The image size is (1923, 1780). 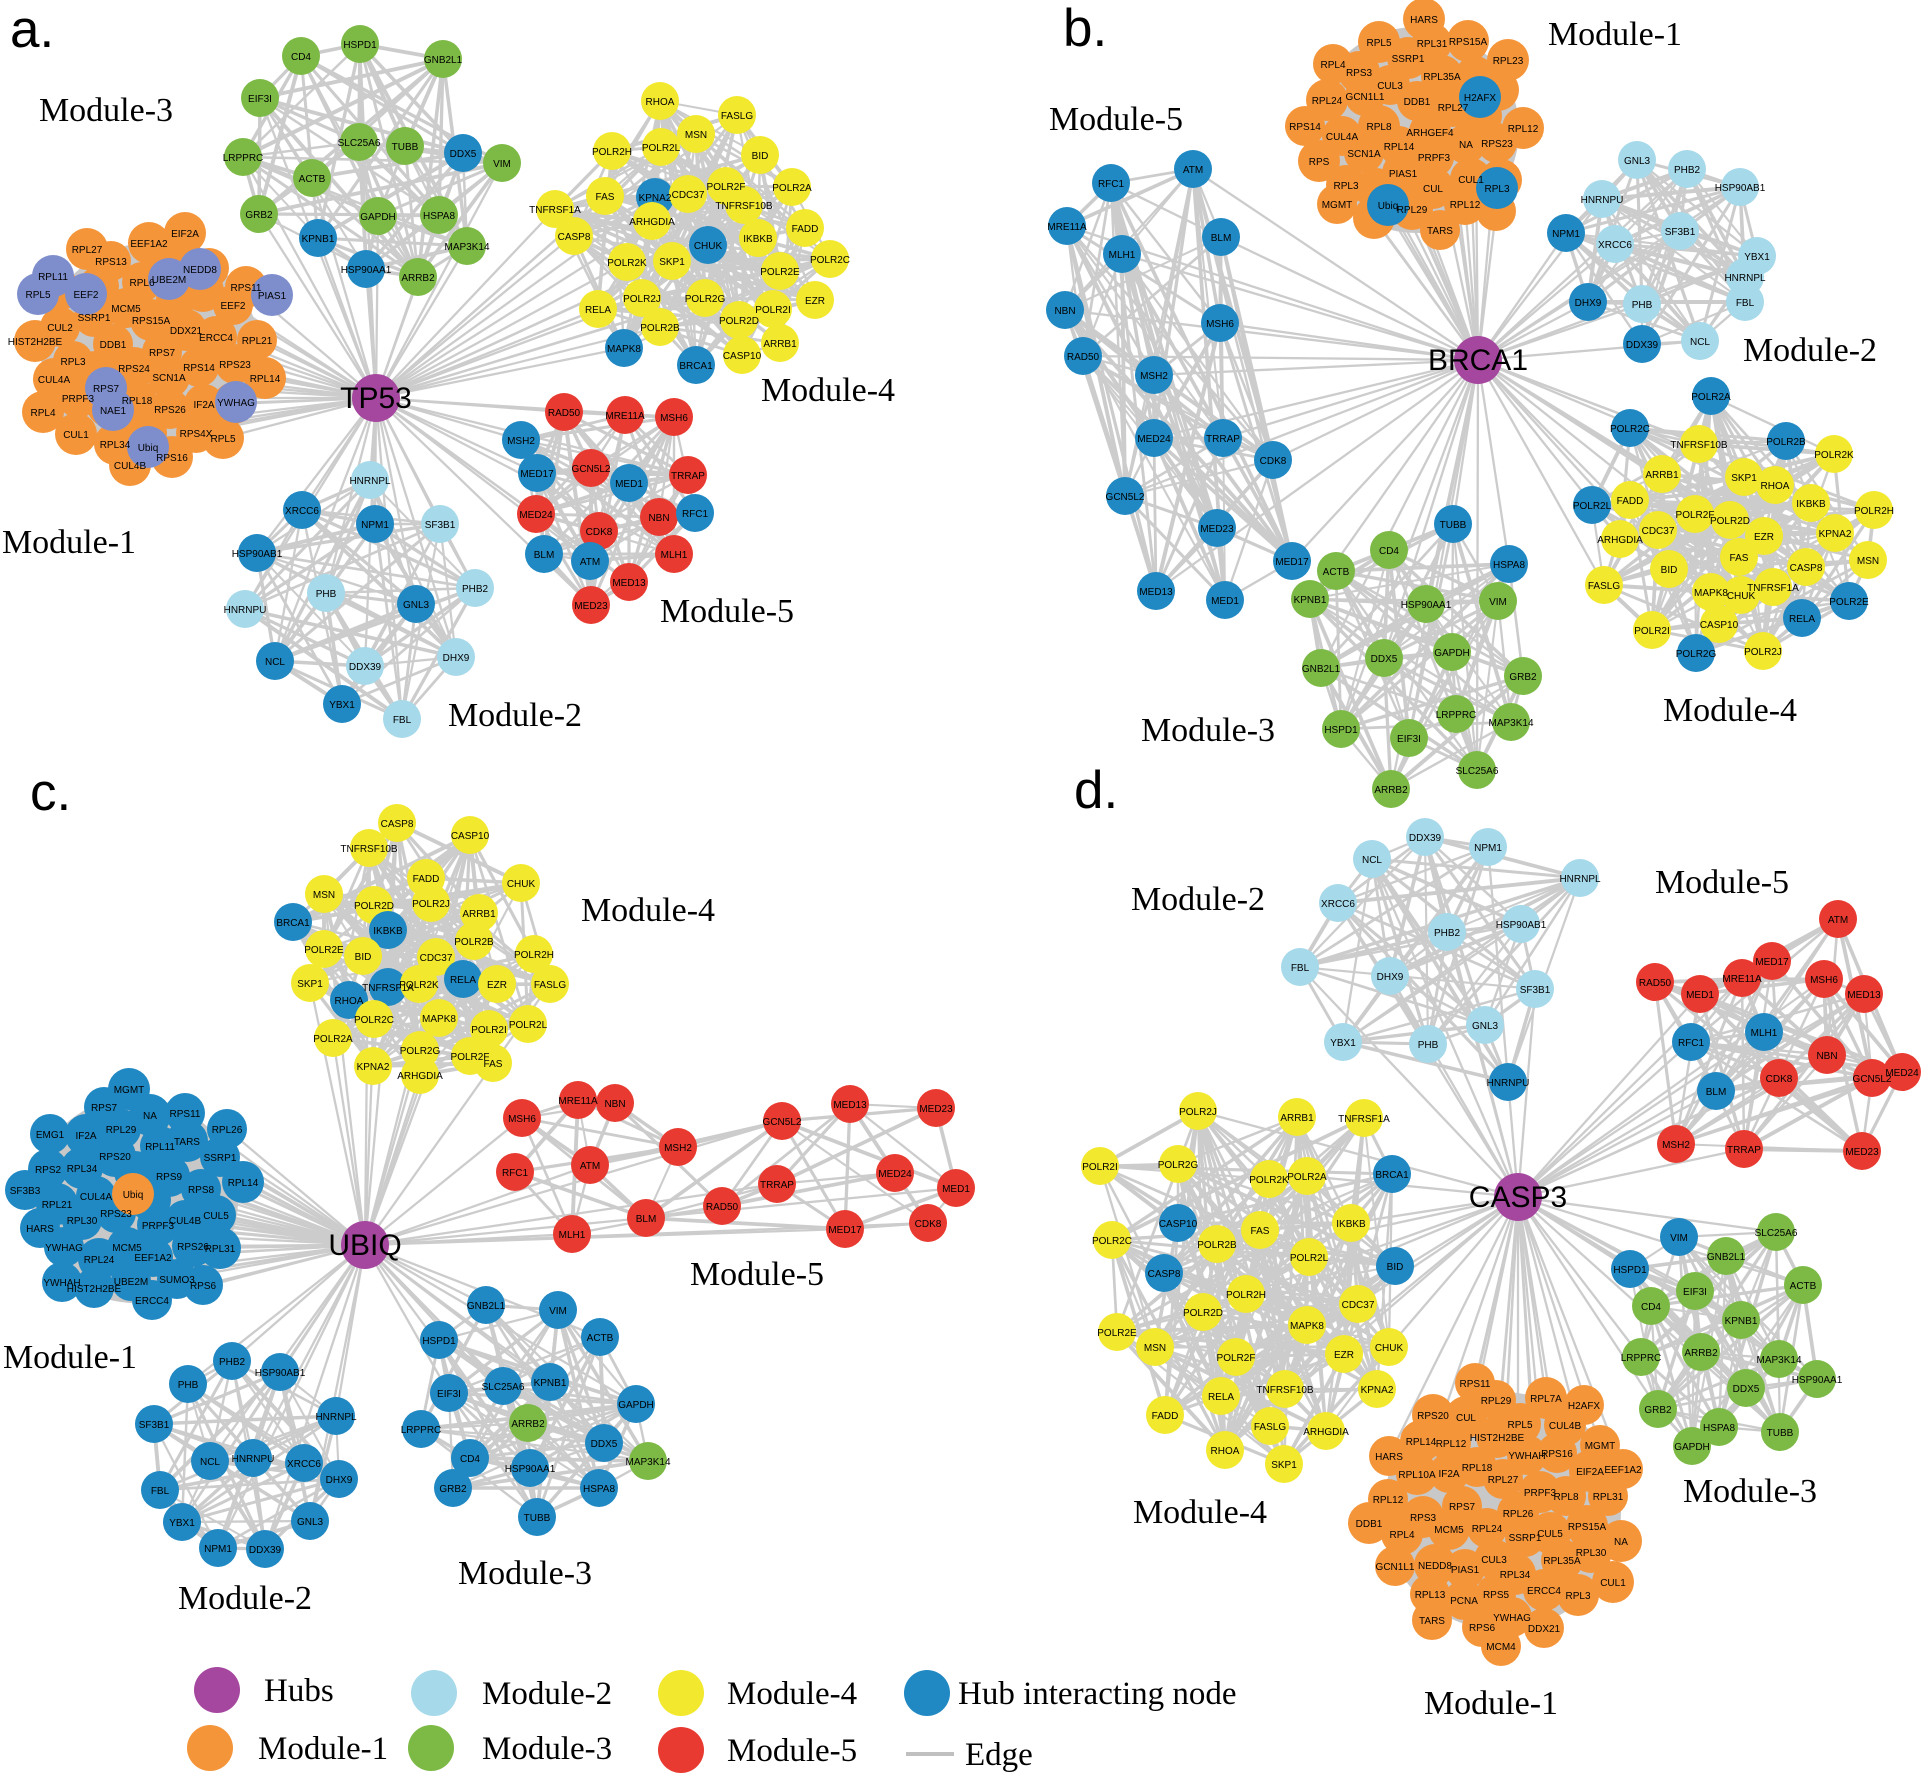 What do you see at coordinates (1509, 565) in the screenshot?
I see `svg-text: HSPA8` at bounding box center [1509, 565].